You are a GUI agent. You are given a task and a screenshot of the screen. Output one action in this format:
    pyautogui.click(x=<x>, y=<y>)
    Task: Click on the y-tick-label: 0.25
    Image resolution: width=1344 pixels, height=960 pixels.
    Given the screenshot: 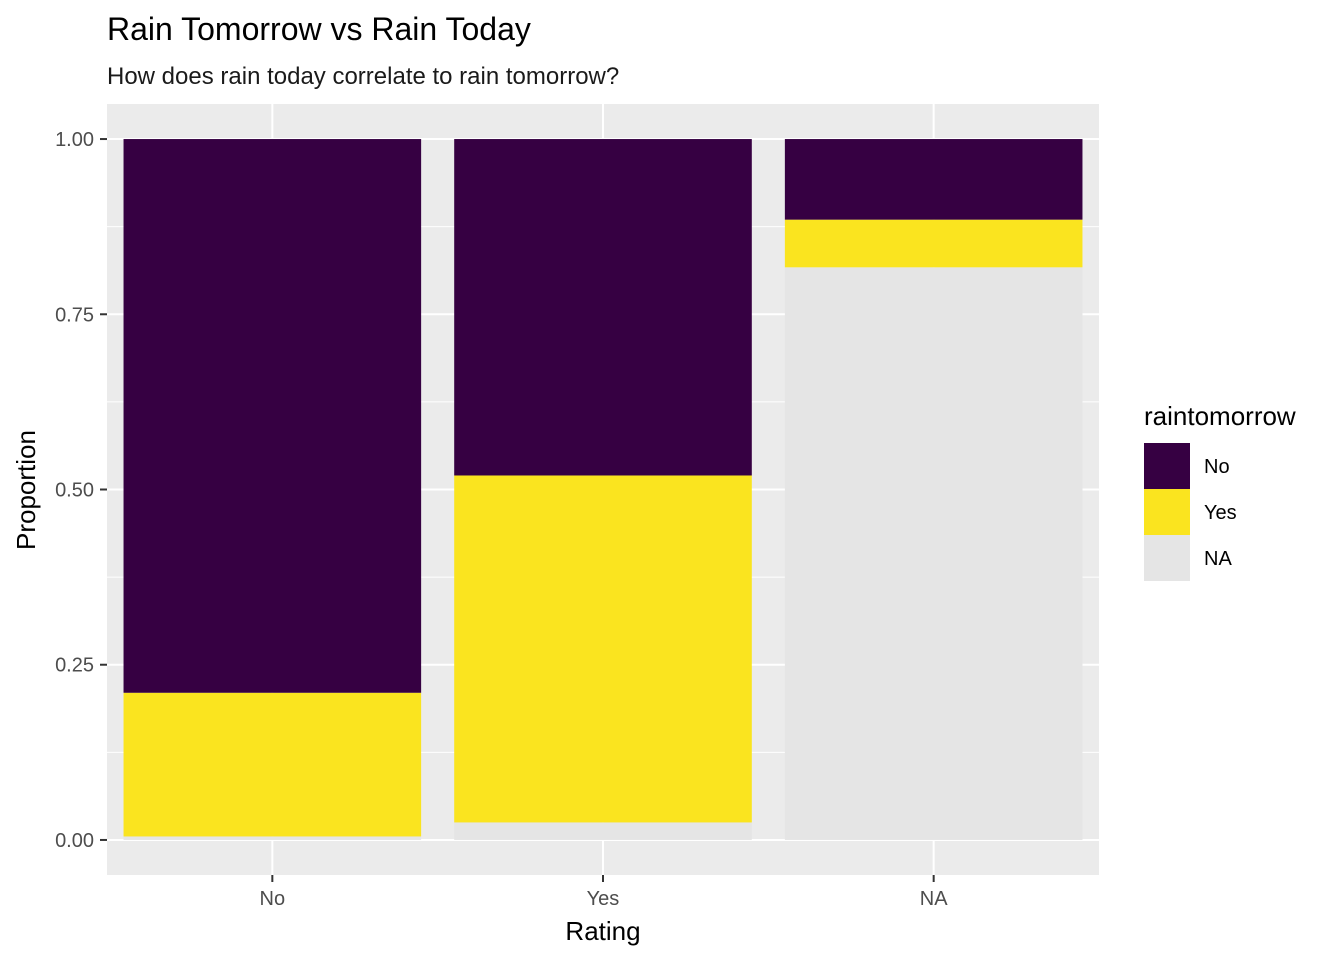 What is the action you would take?
    pyautogui.click(x=74, y=666)
    